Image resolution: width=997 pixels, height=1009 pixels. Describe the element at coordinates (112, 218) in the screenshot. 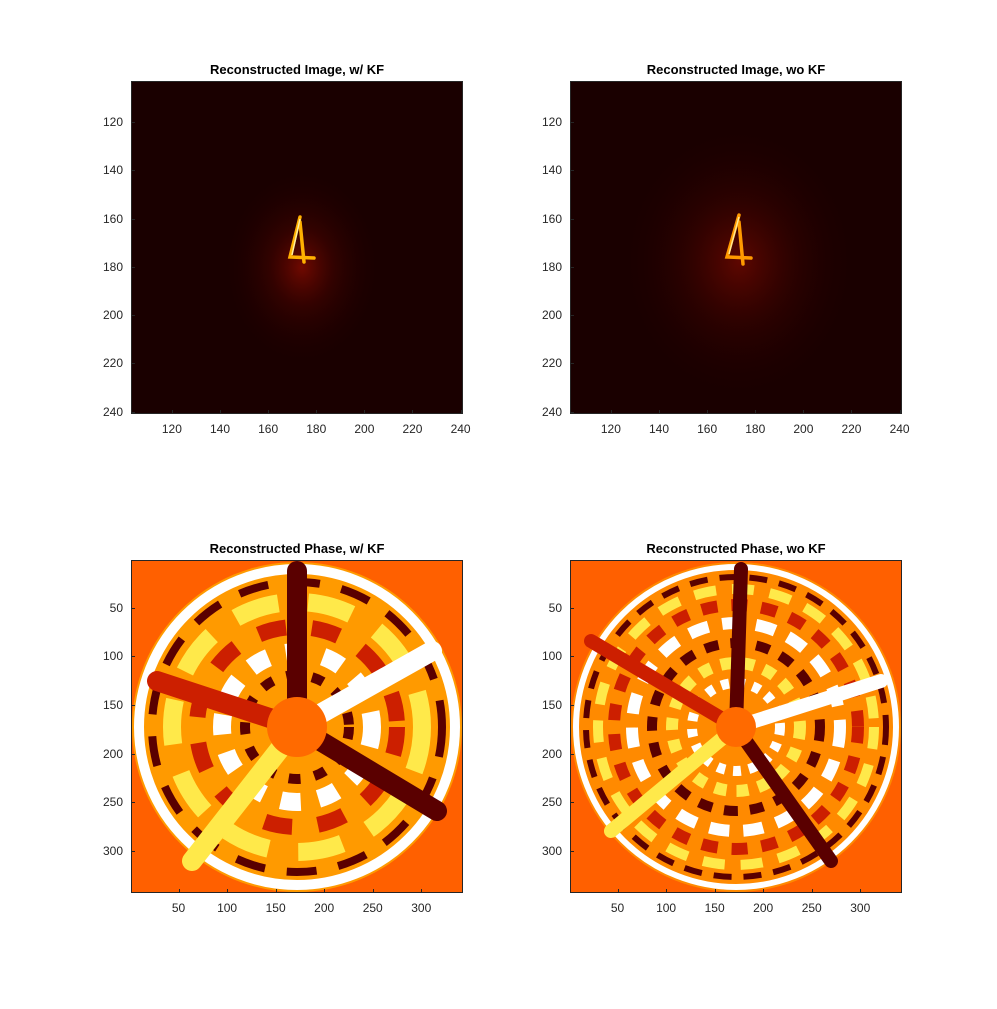

I see `y-tick-label: 160` at that location.